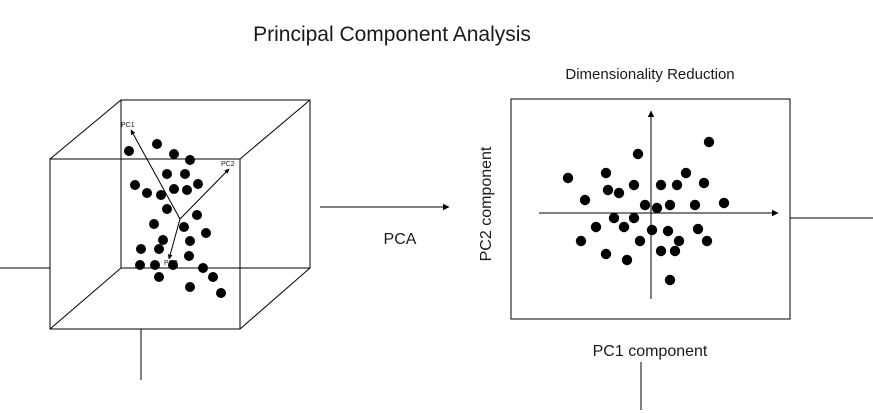 The height and width of the screenshot is (413, 873). What do you see at coordinates (128, 125) in the screenshot?
I see `pc1-axis-label: PC1` at bounding box center [128, 125].